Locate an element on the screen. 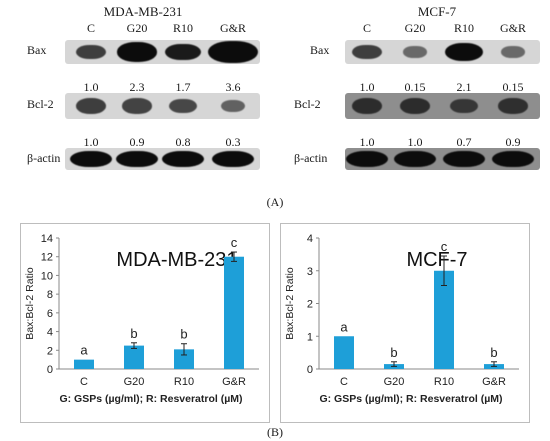  lane-label: G20 is located at coordinates (137, 28).